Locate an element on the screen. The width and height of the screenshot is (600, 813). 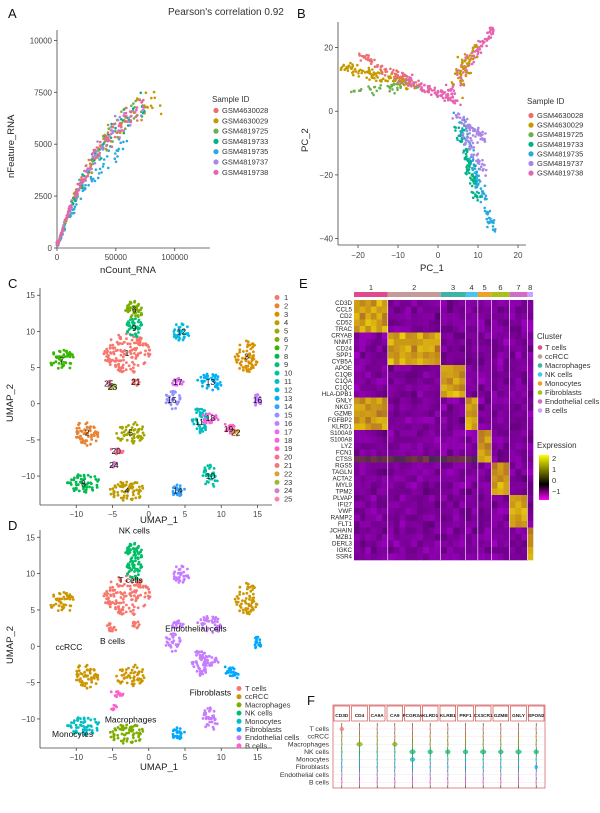
panel-e-expression-tick: 0 is located at coordinates (554, 480).